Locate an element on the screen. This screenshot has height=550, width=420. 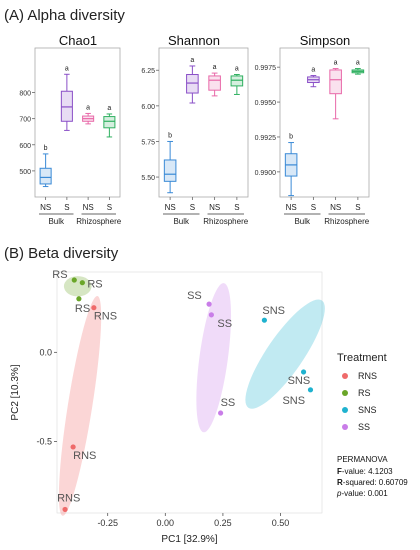
treatment-legend: Treatment RNS RS SNS SS is located at coordinates (362, 392).